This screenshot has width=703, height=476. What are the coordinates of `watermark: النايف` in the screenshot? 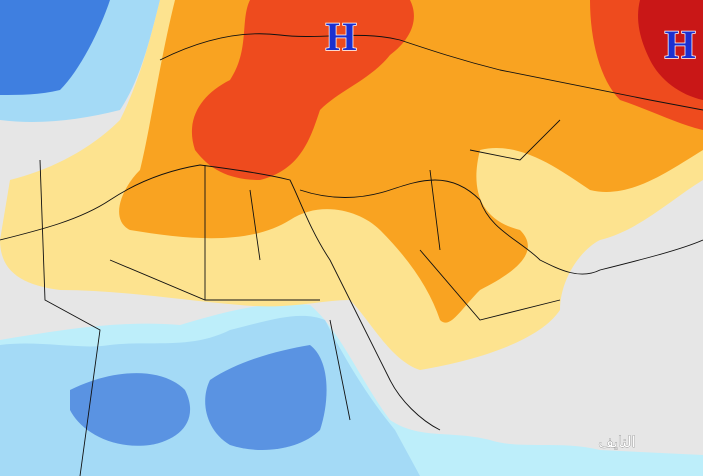 It's located at (617, 442).